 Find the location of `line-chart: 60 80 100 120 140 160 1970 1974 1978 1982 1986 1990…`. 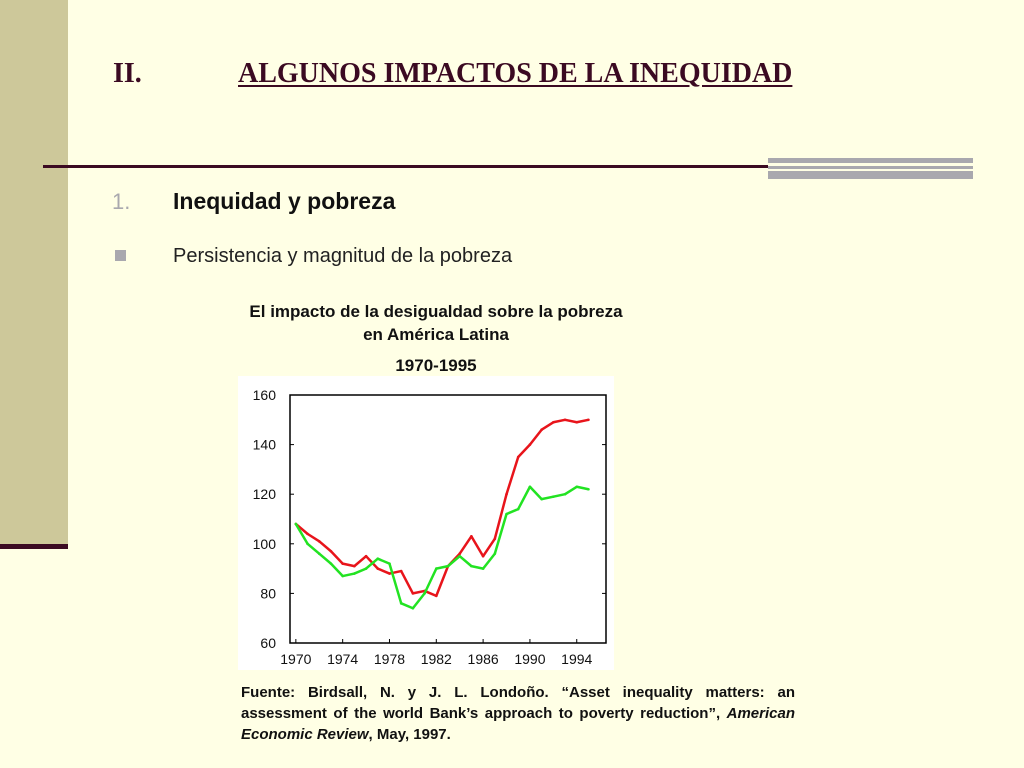

line-chart: 60 80 100 120 140 160 1970 1974 1978 1982 1986 1990… is located at coordinates (426, 523).